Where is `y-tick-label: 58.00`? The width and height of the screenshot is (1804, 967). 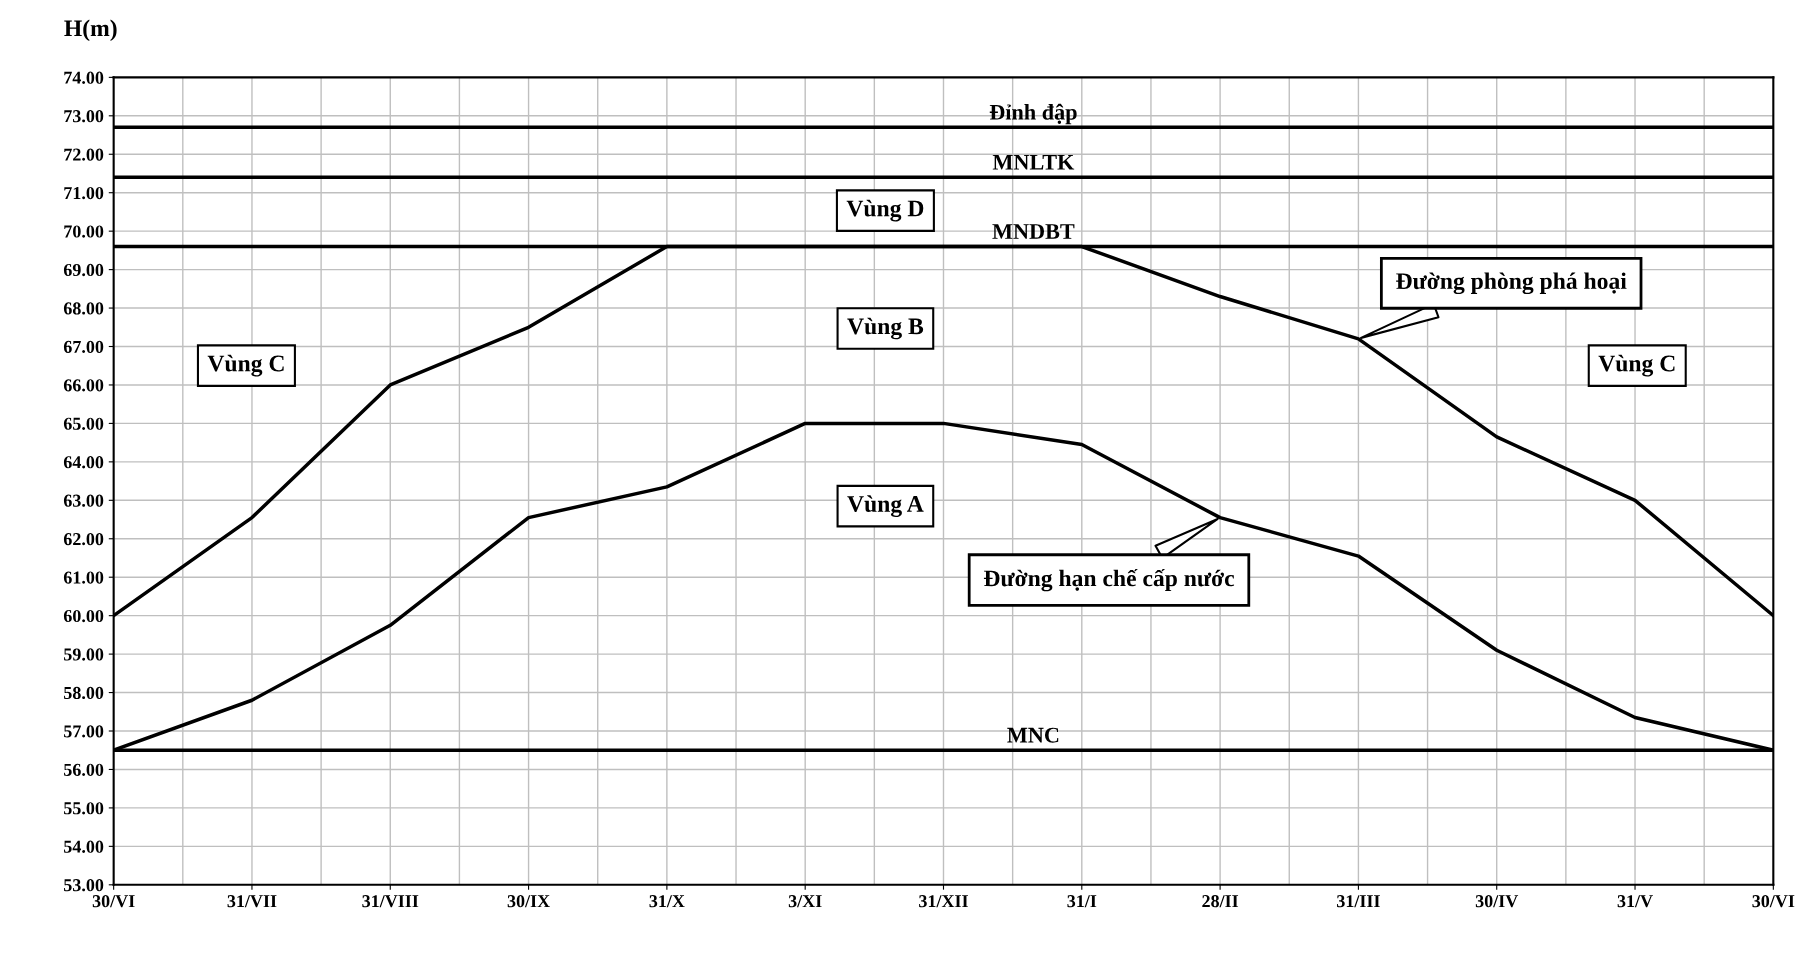 y-tick-label: 58.00 is located at coordinates (84, 693).